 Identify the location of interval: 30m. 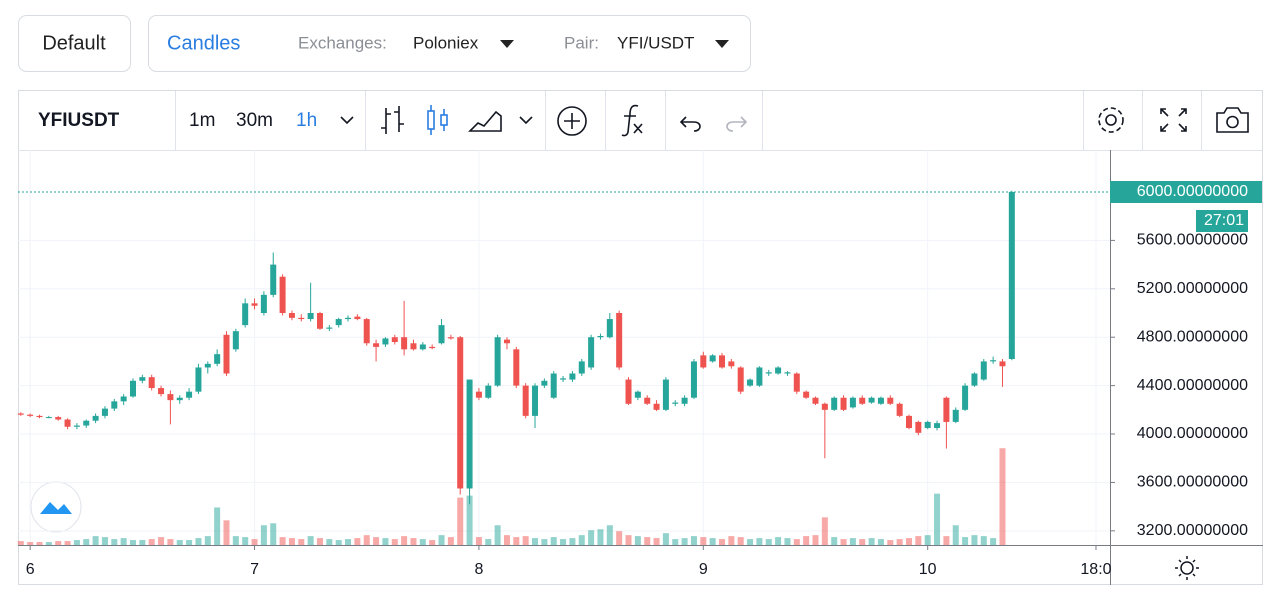
(254, 120).